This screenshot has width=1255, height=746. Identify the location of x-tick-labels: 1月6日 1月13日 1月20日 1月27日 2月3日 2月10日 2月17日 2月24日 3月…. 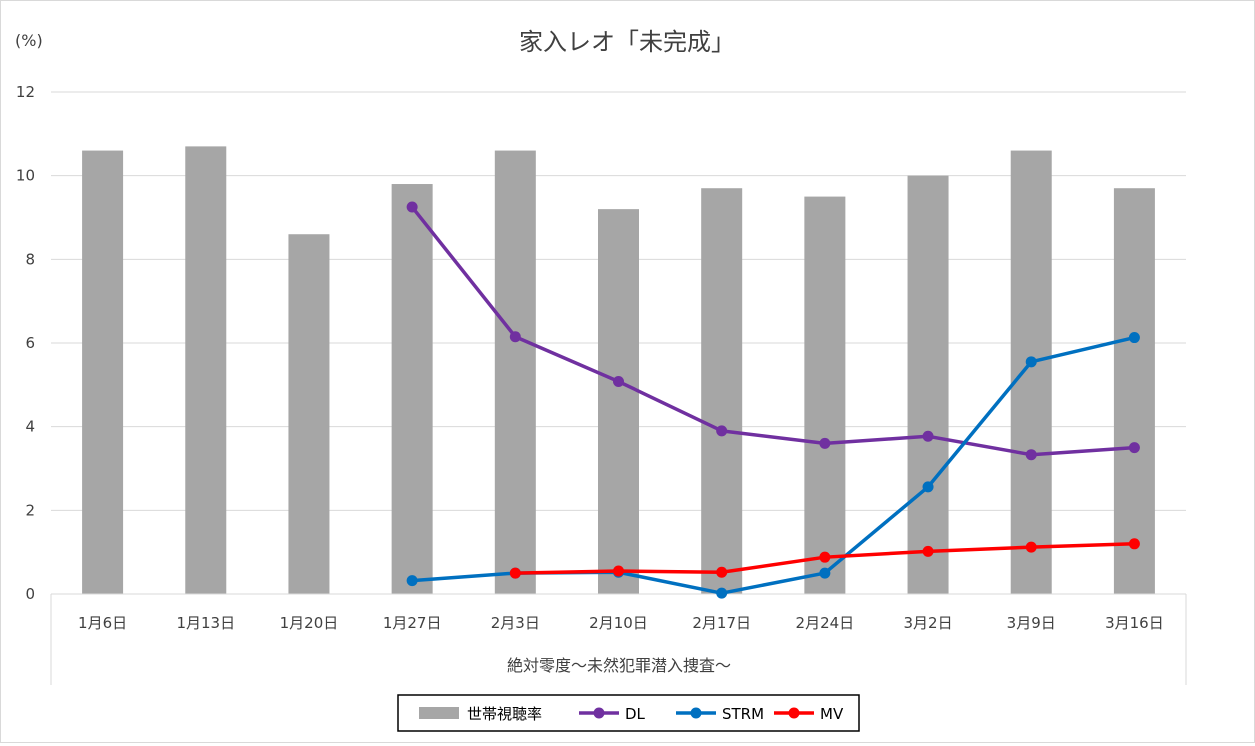
(621, 623).